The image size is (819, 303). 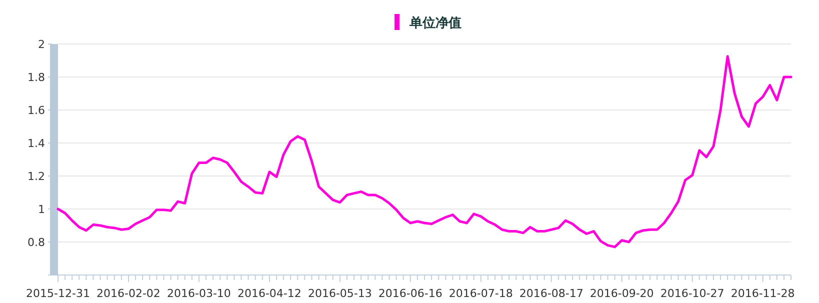 I want to click on y-tick-label: 1.4, so click(x=36, y=143).